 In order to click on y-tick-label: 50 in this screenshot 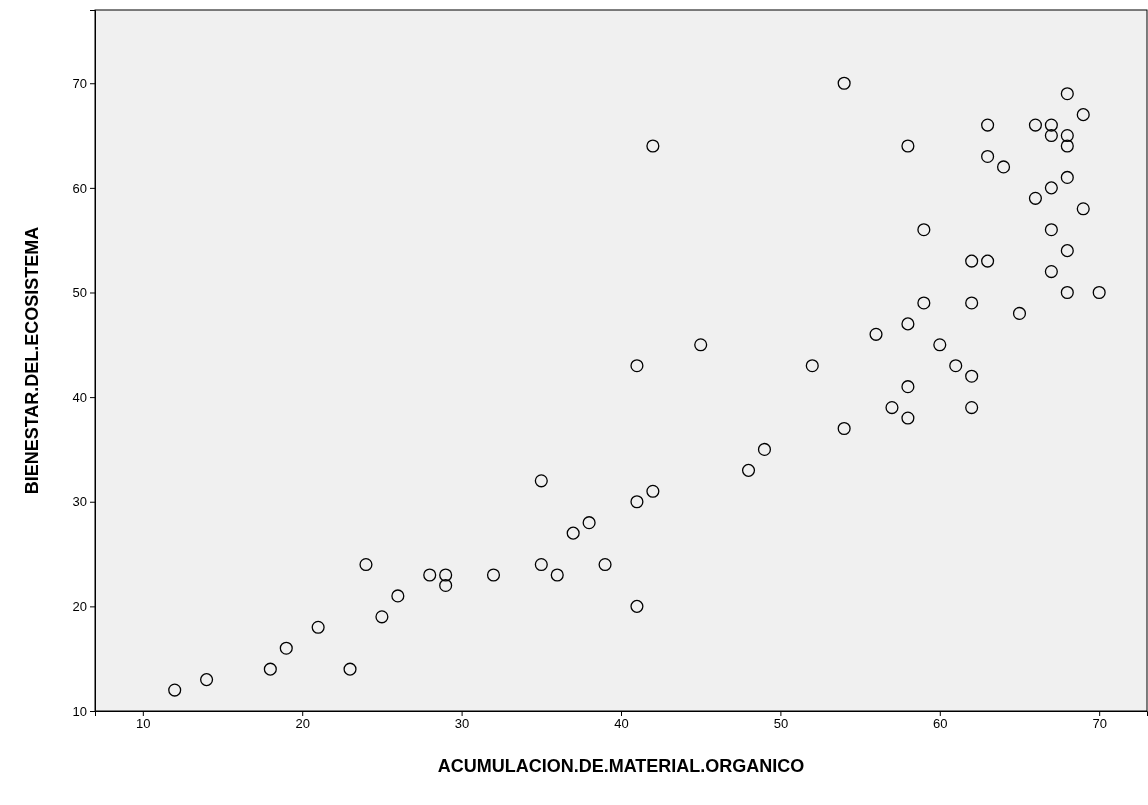, I will do `click(79, 293)`.